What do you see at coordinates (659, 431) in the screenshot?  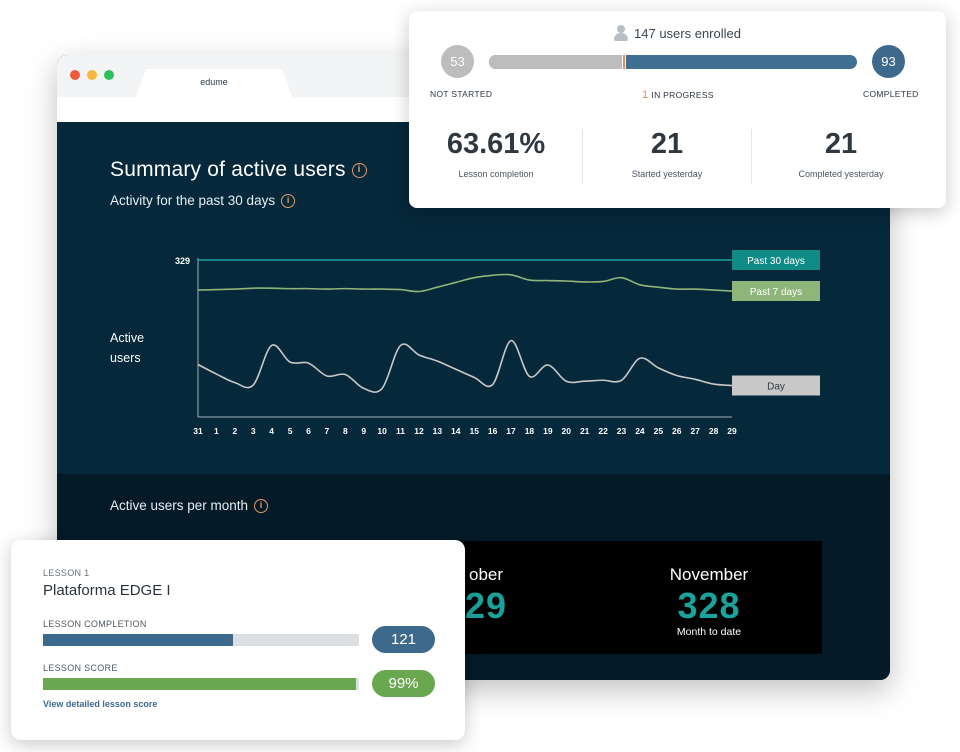 I see `x-tick-label: 25` at bounding box center [659, 431].